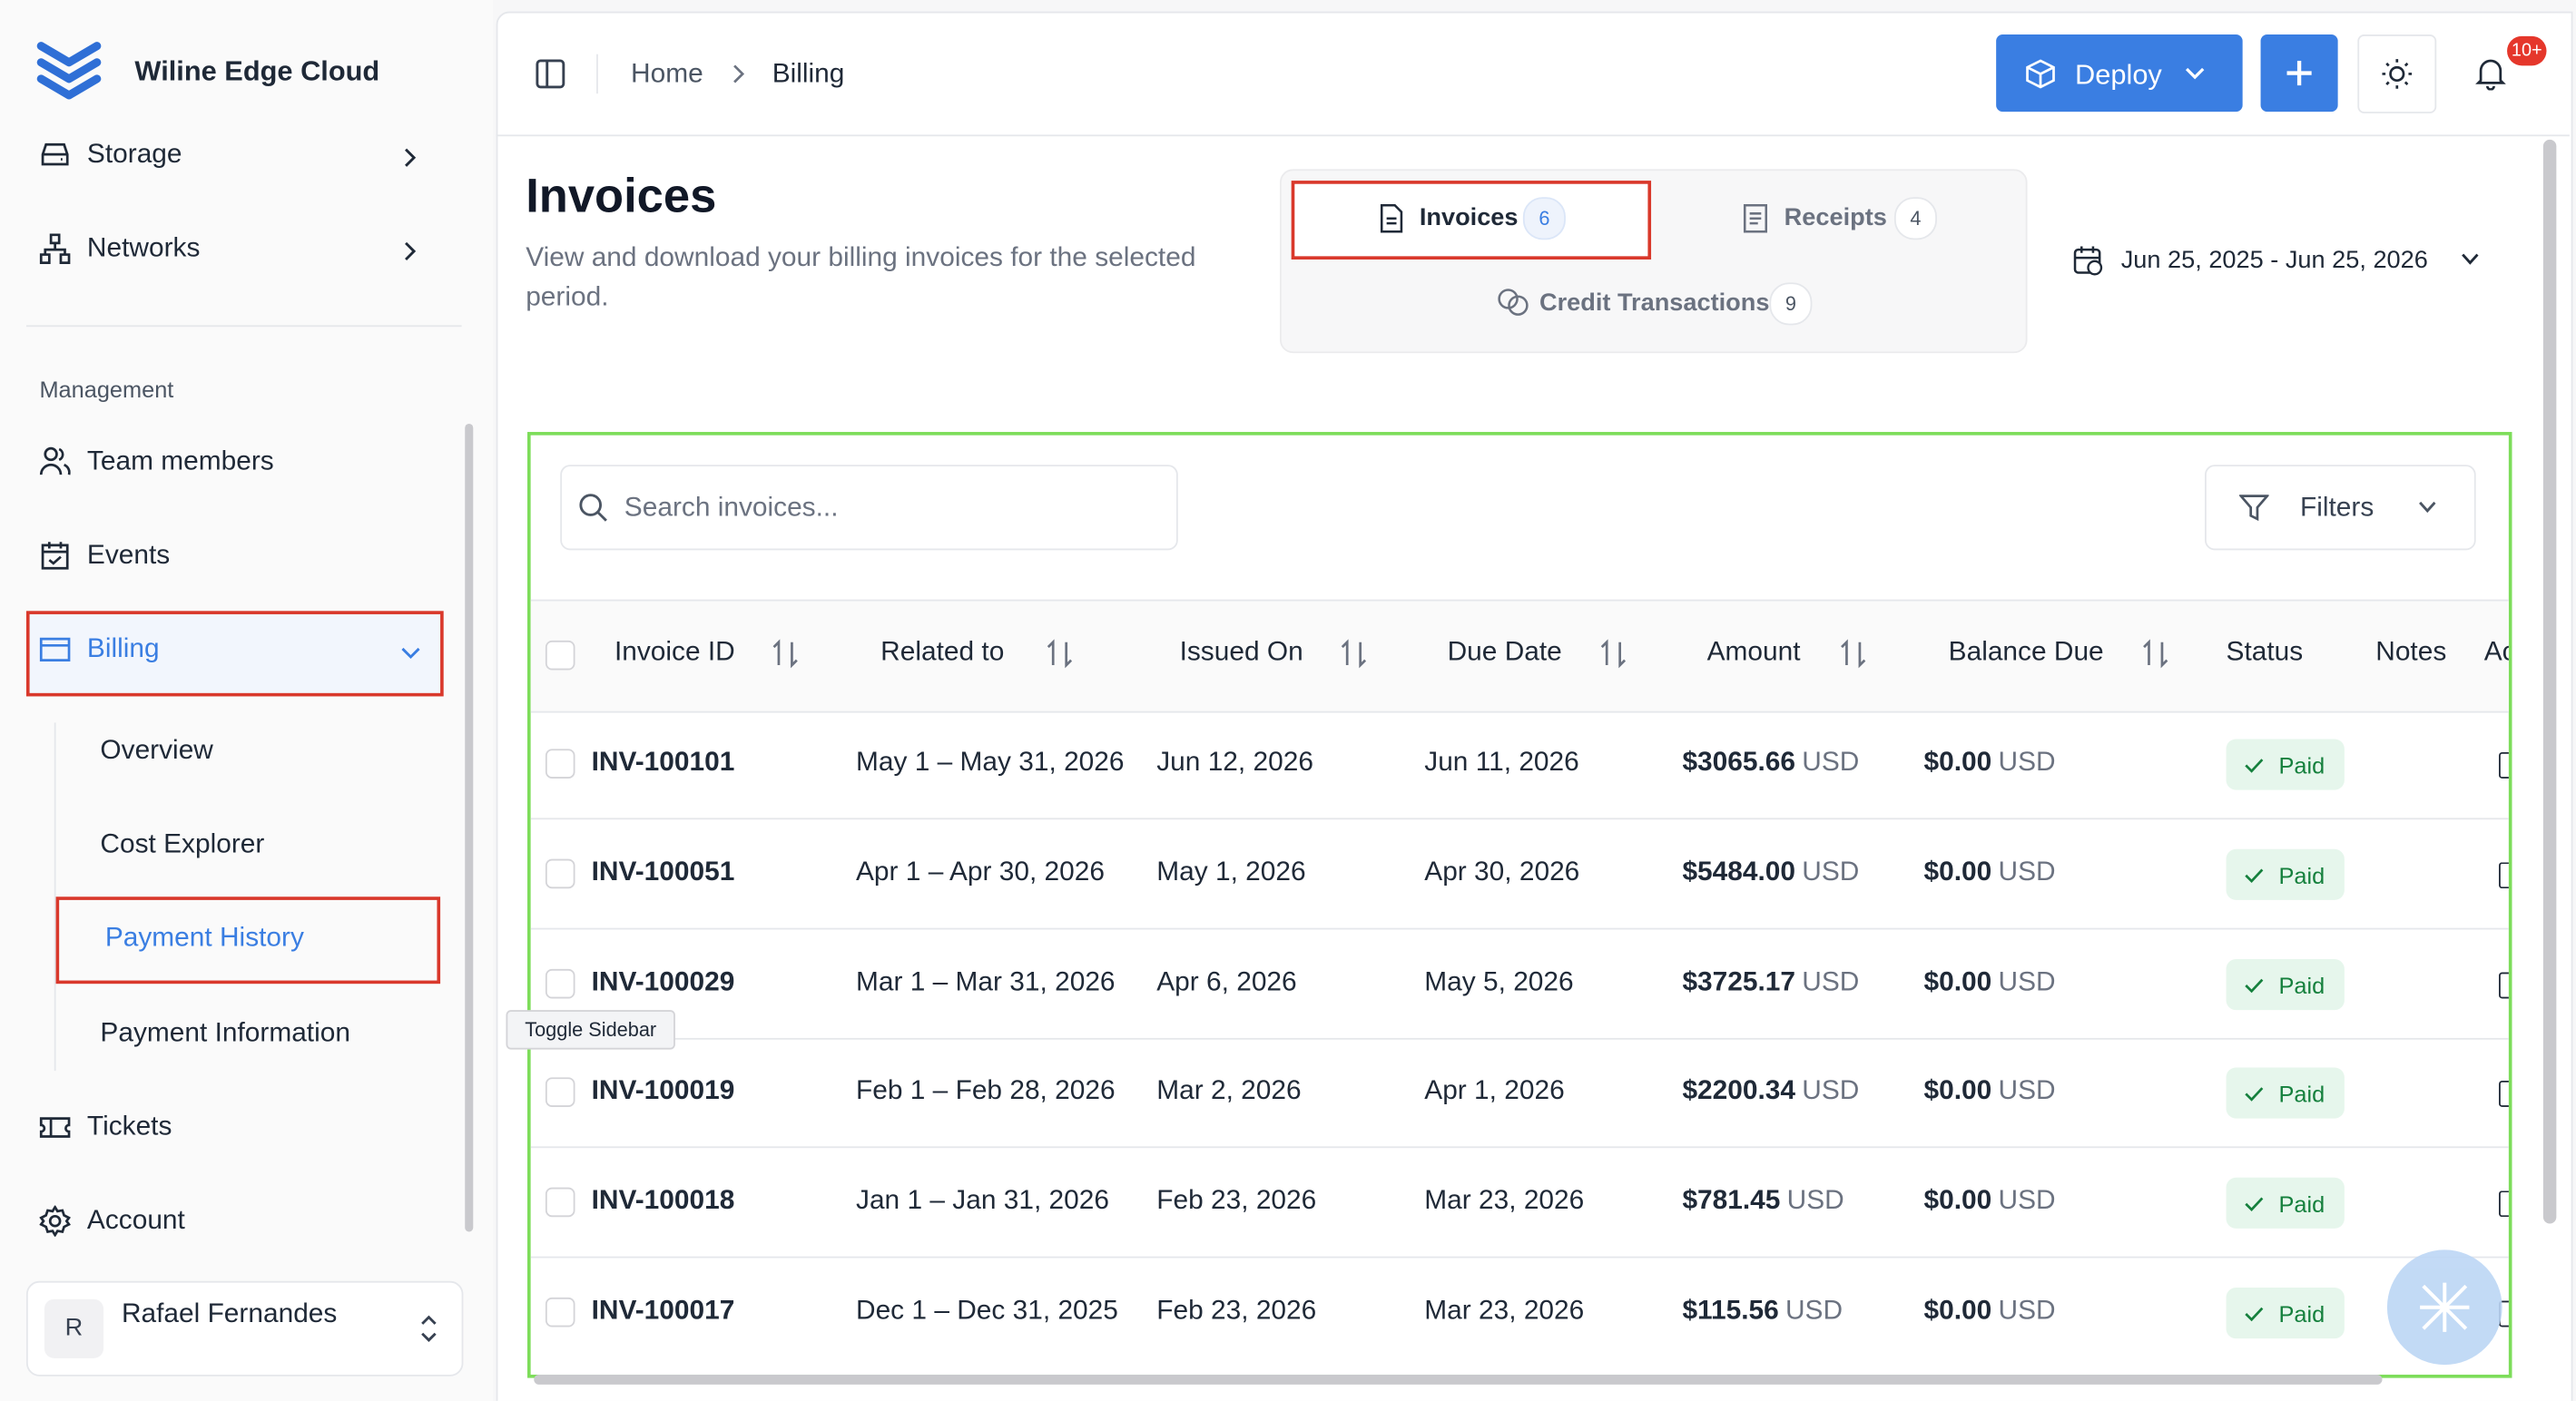 This screenshot has width=2576, height=1401. I want to click on receipt-icon, so click(1755, 218).